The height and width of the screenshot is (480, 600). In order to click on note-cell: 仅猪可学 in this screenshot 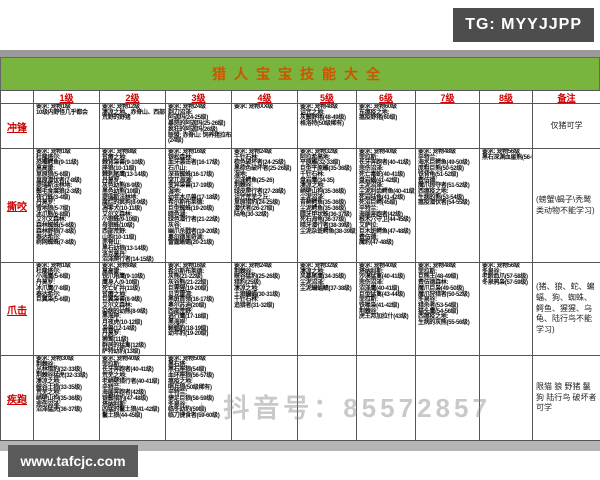, I will do `click(566, 126)`.